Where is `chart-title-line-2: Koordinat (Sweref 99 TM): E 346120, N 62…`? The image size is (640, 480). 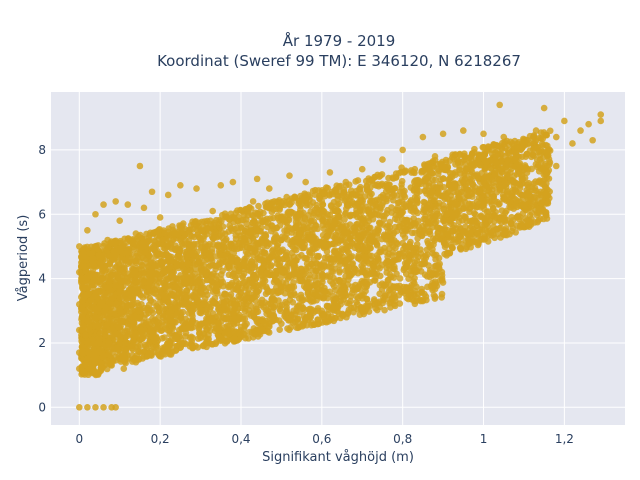
chart-title-line-2: Koordinat (Sweref 99 TM): E 346120, N 62… is located at coordinates (339, 61).